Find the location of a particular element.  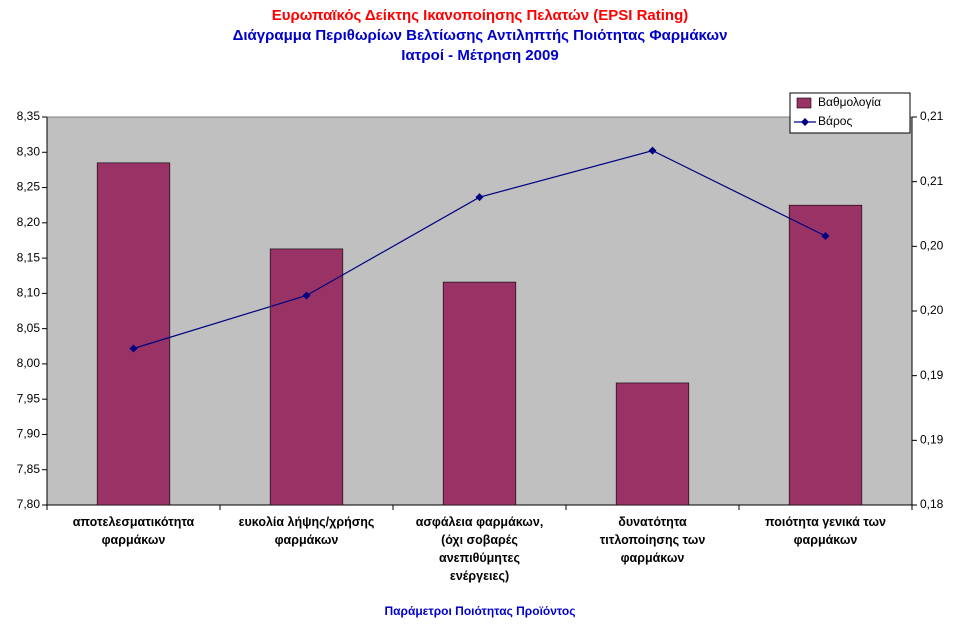

x-tick-label: ευκολία λήψης/χρήσης φαρμάκων is located at coordinates (307, 531).